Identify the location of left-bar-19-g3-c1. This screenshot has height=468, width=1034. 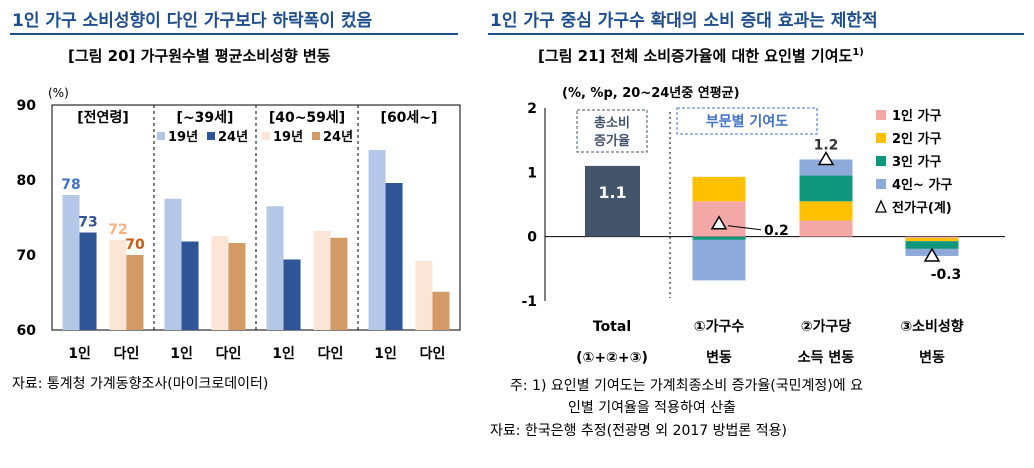
(424, 295).